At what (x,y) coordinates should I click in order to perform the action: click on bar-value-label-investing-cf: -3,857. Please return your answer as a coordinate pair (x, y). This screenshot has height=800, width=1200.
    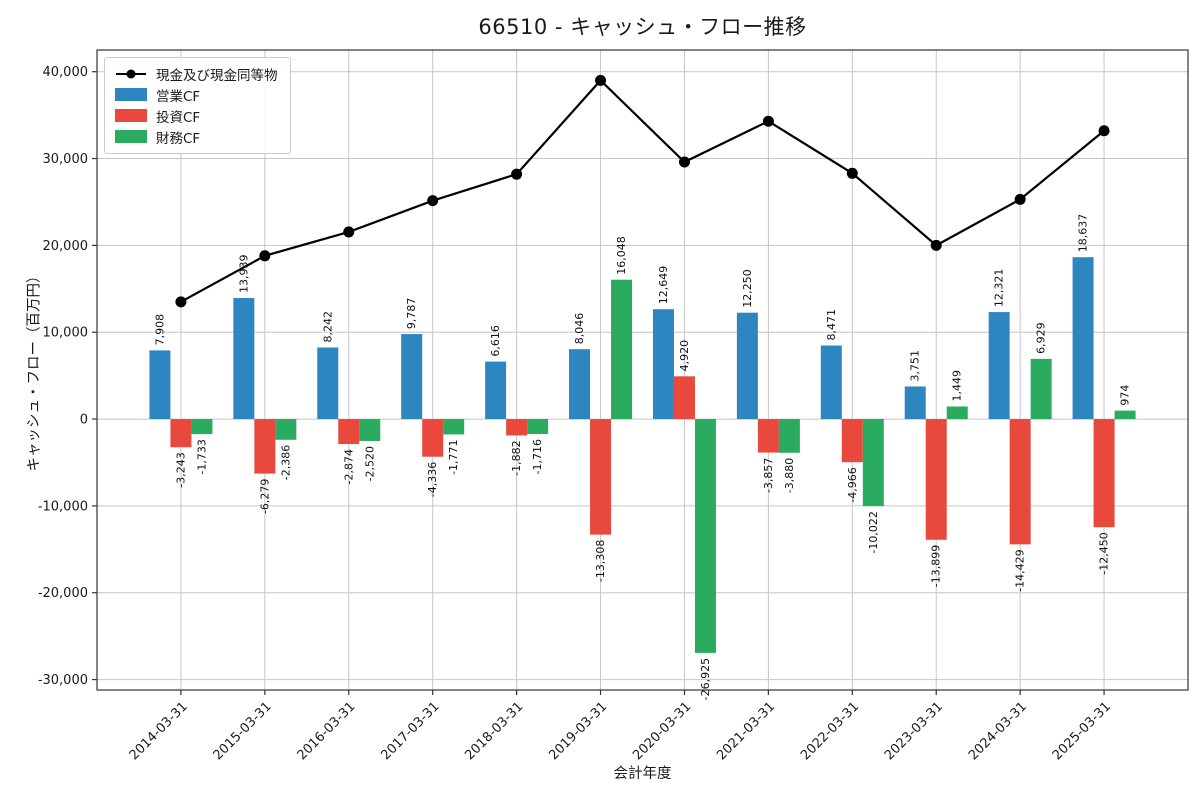
    Looking at the image, I should click on (768, 475).